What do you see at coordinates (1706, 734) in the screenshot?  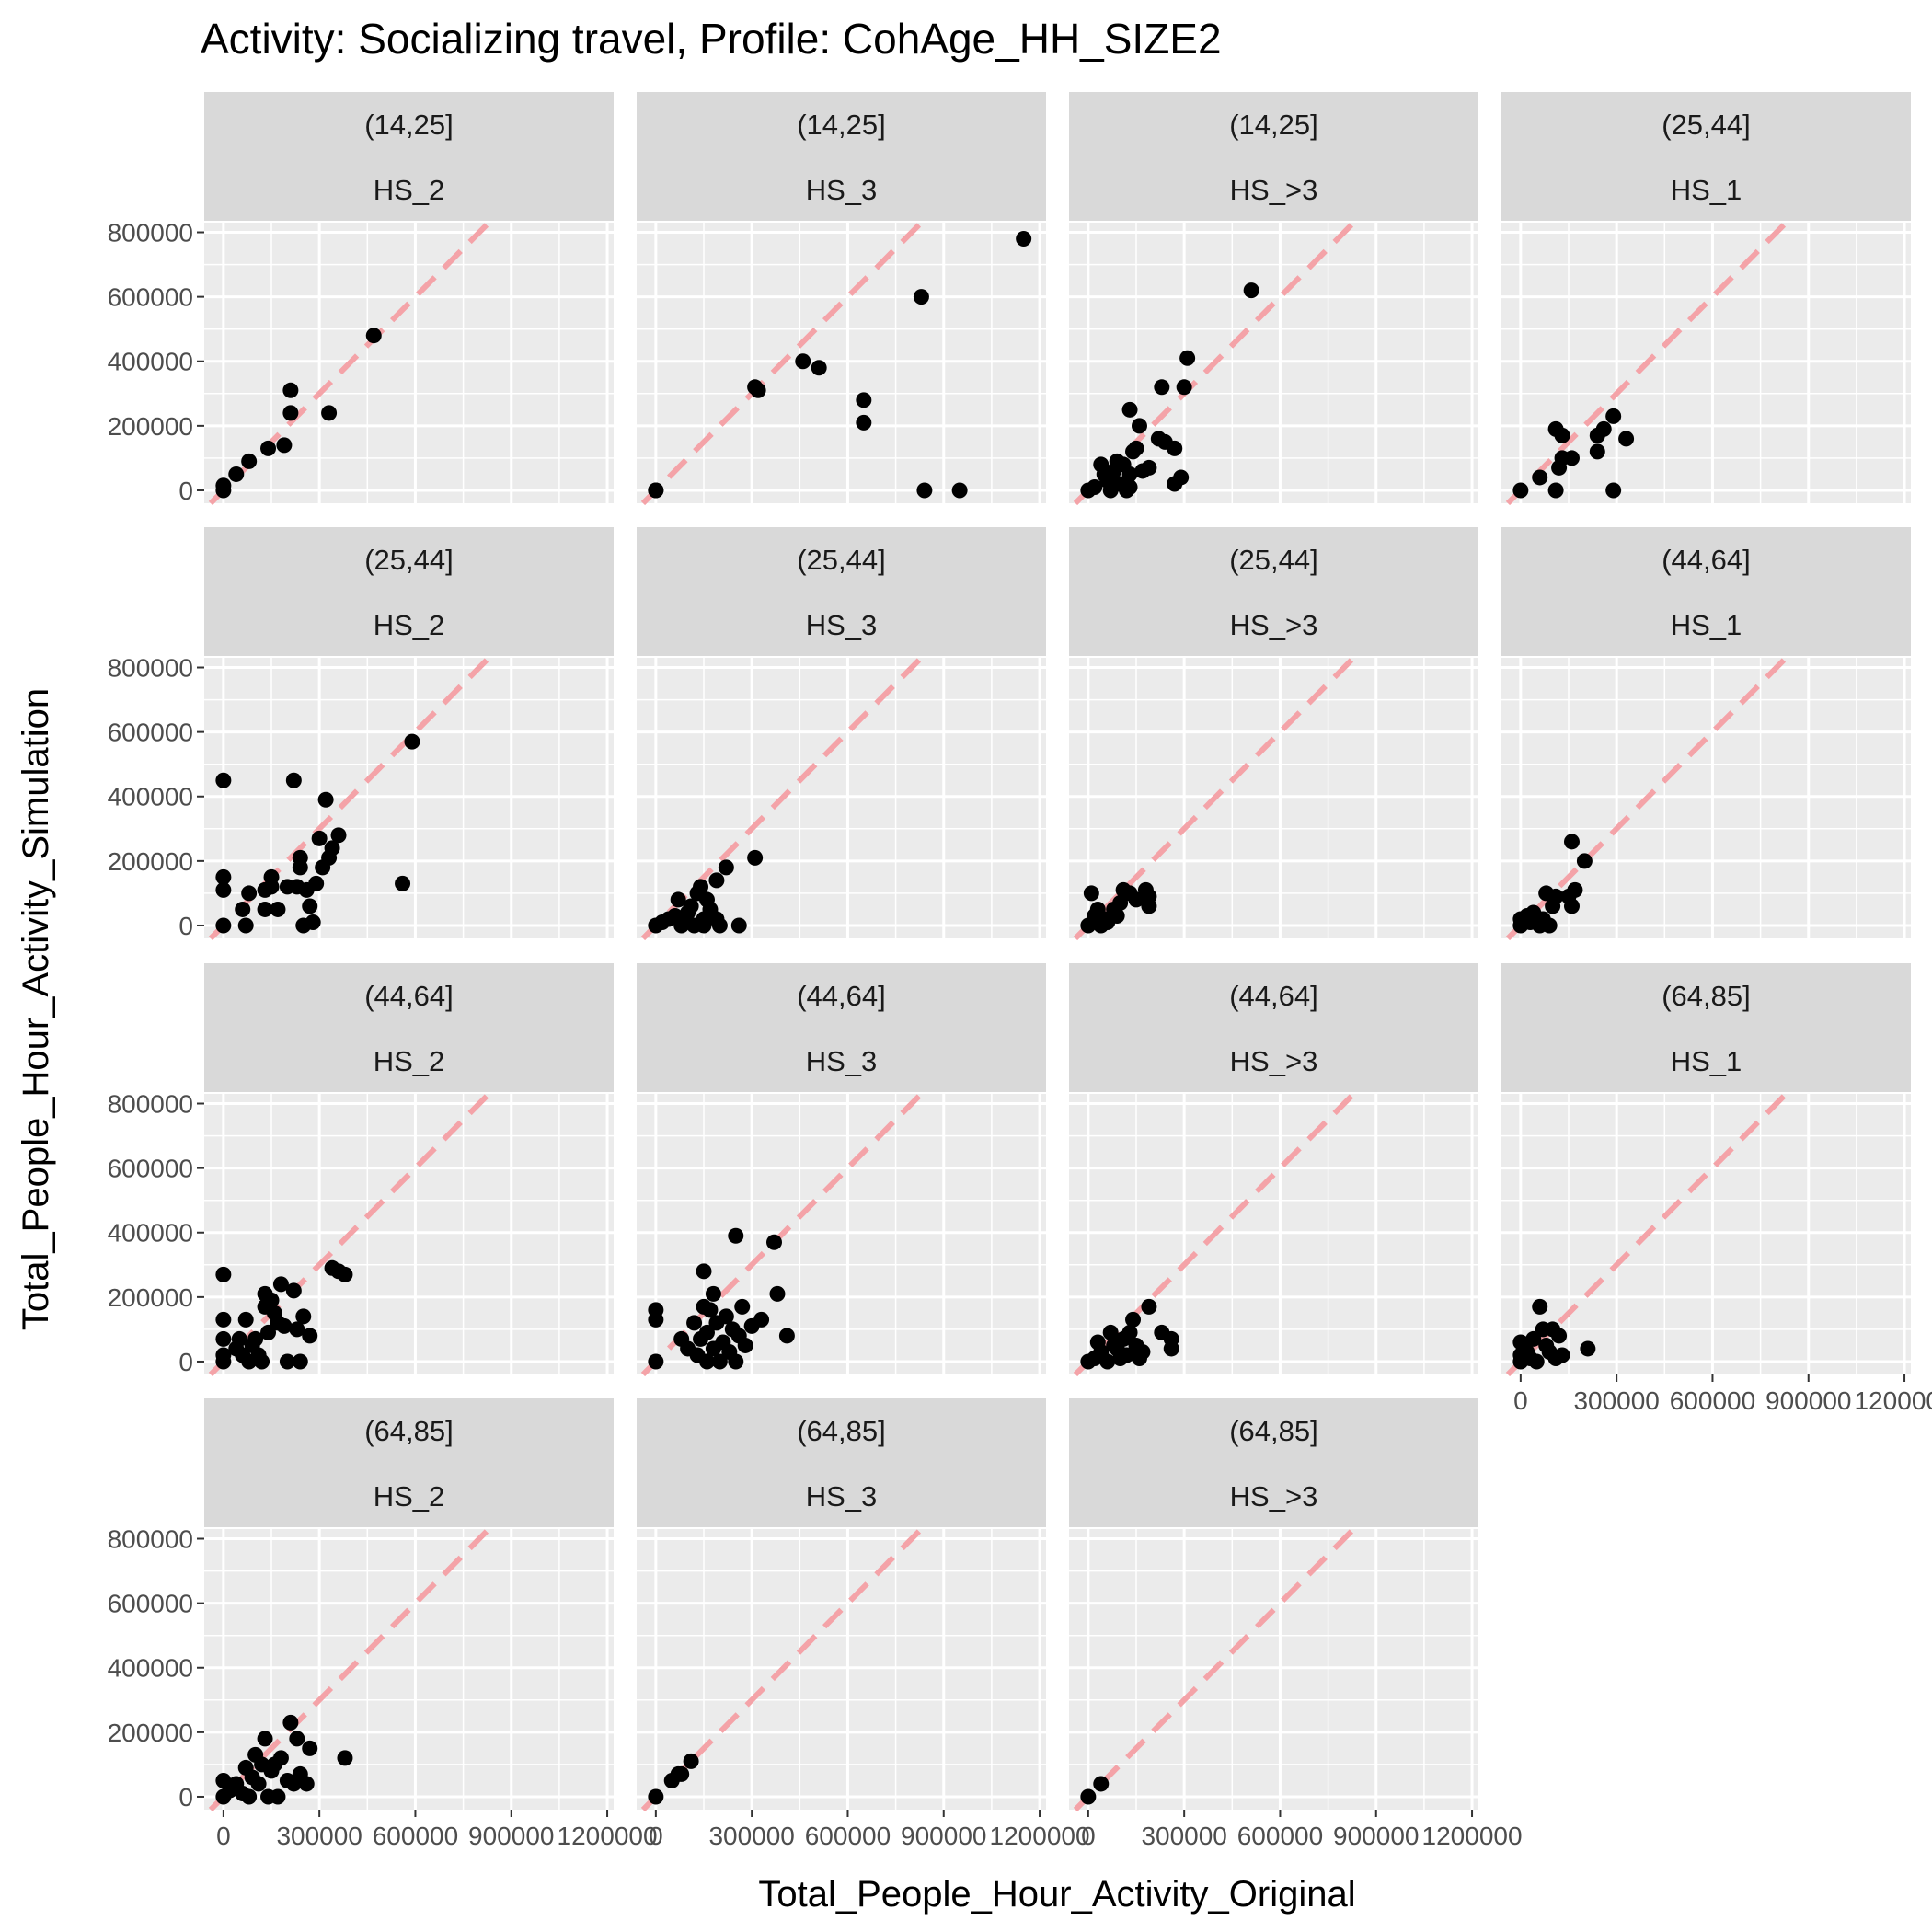 I see `facet-panel: (44,64] HS_1` at bounding box center [1706, 734].